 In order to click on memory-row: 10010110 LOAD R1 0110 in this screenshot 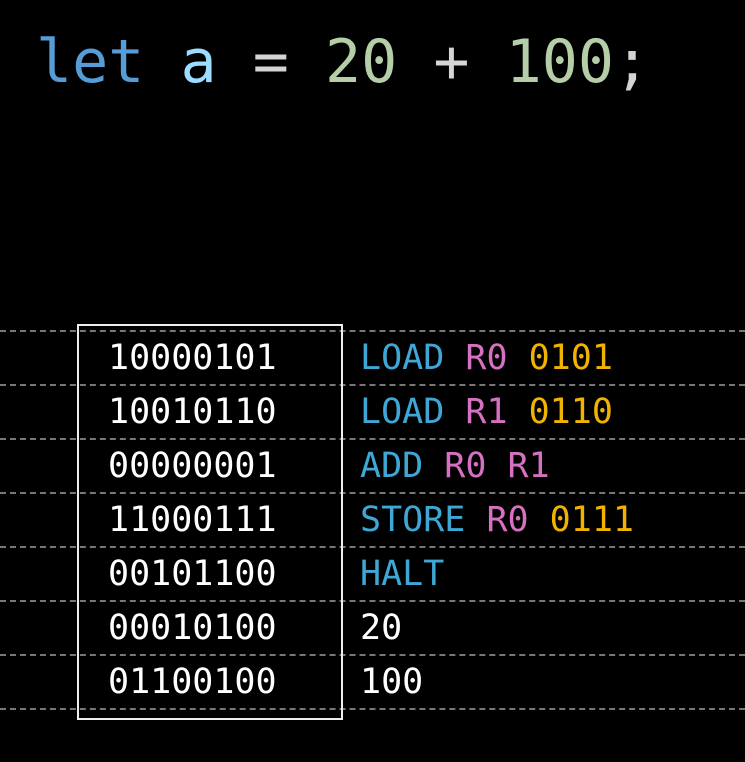, I will do `click(372, 412)`.